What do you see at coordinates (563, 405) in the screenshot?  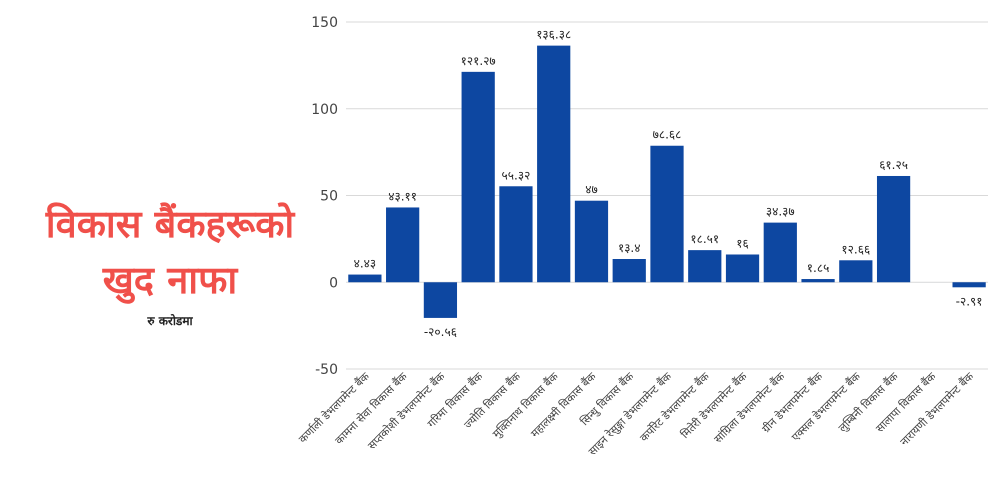 I see `x-tick-label: महालक्ष्मी विकास बैंक` at bounding box center [563, 405].